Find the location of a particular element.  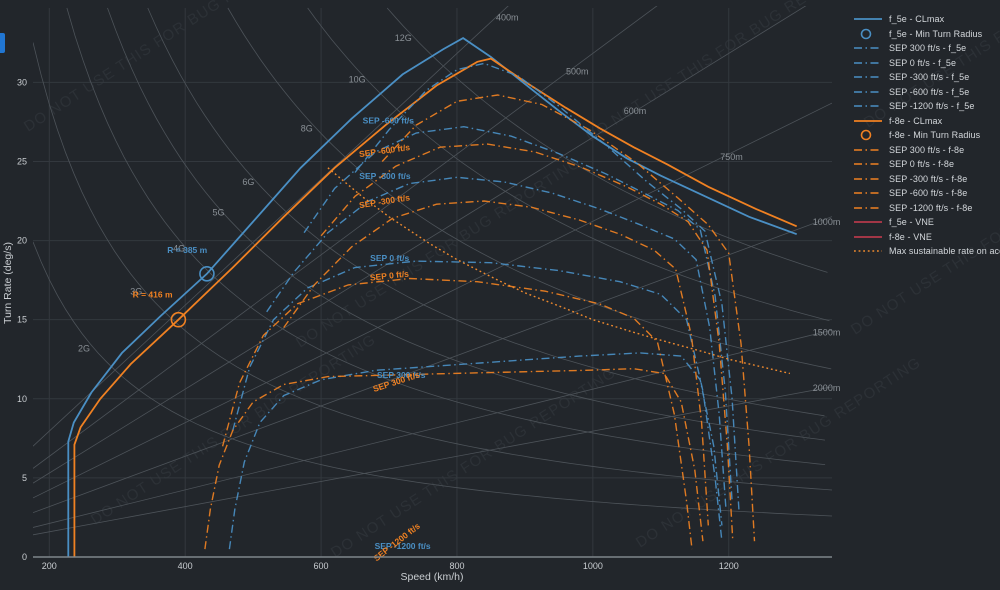

y-tick-label: 25 is located at coordinates (22, 161).